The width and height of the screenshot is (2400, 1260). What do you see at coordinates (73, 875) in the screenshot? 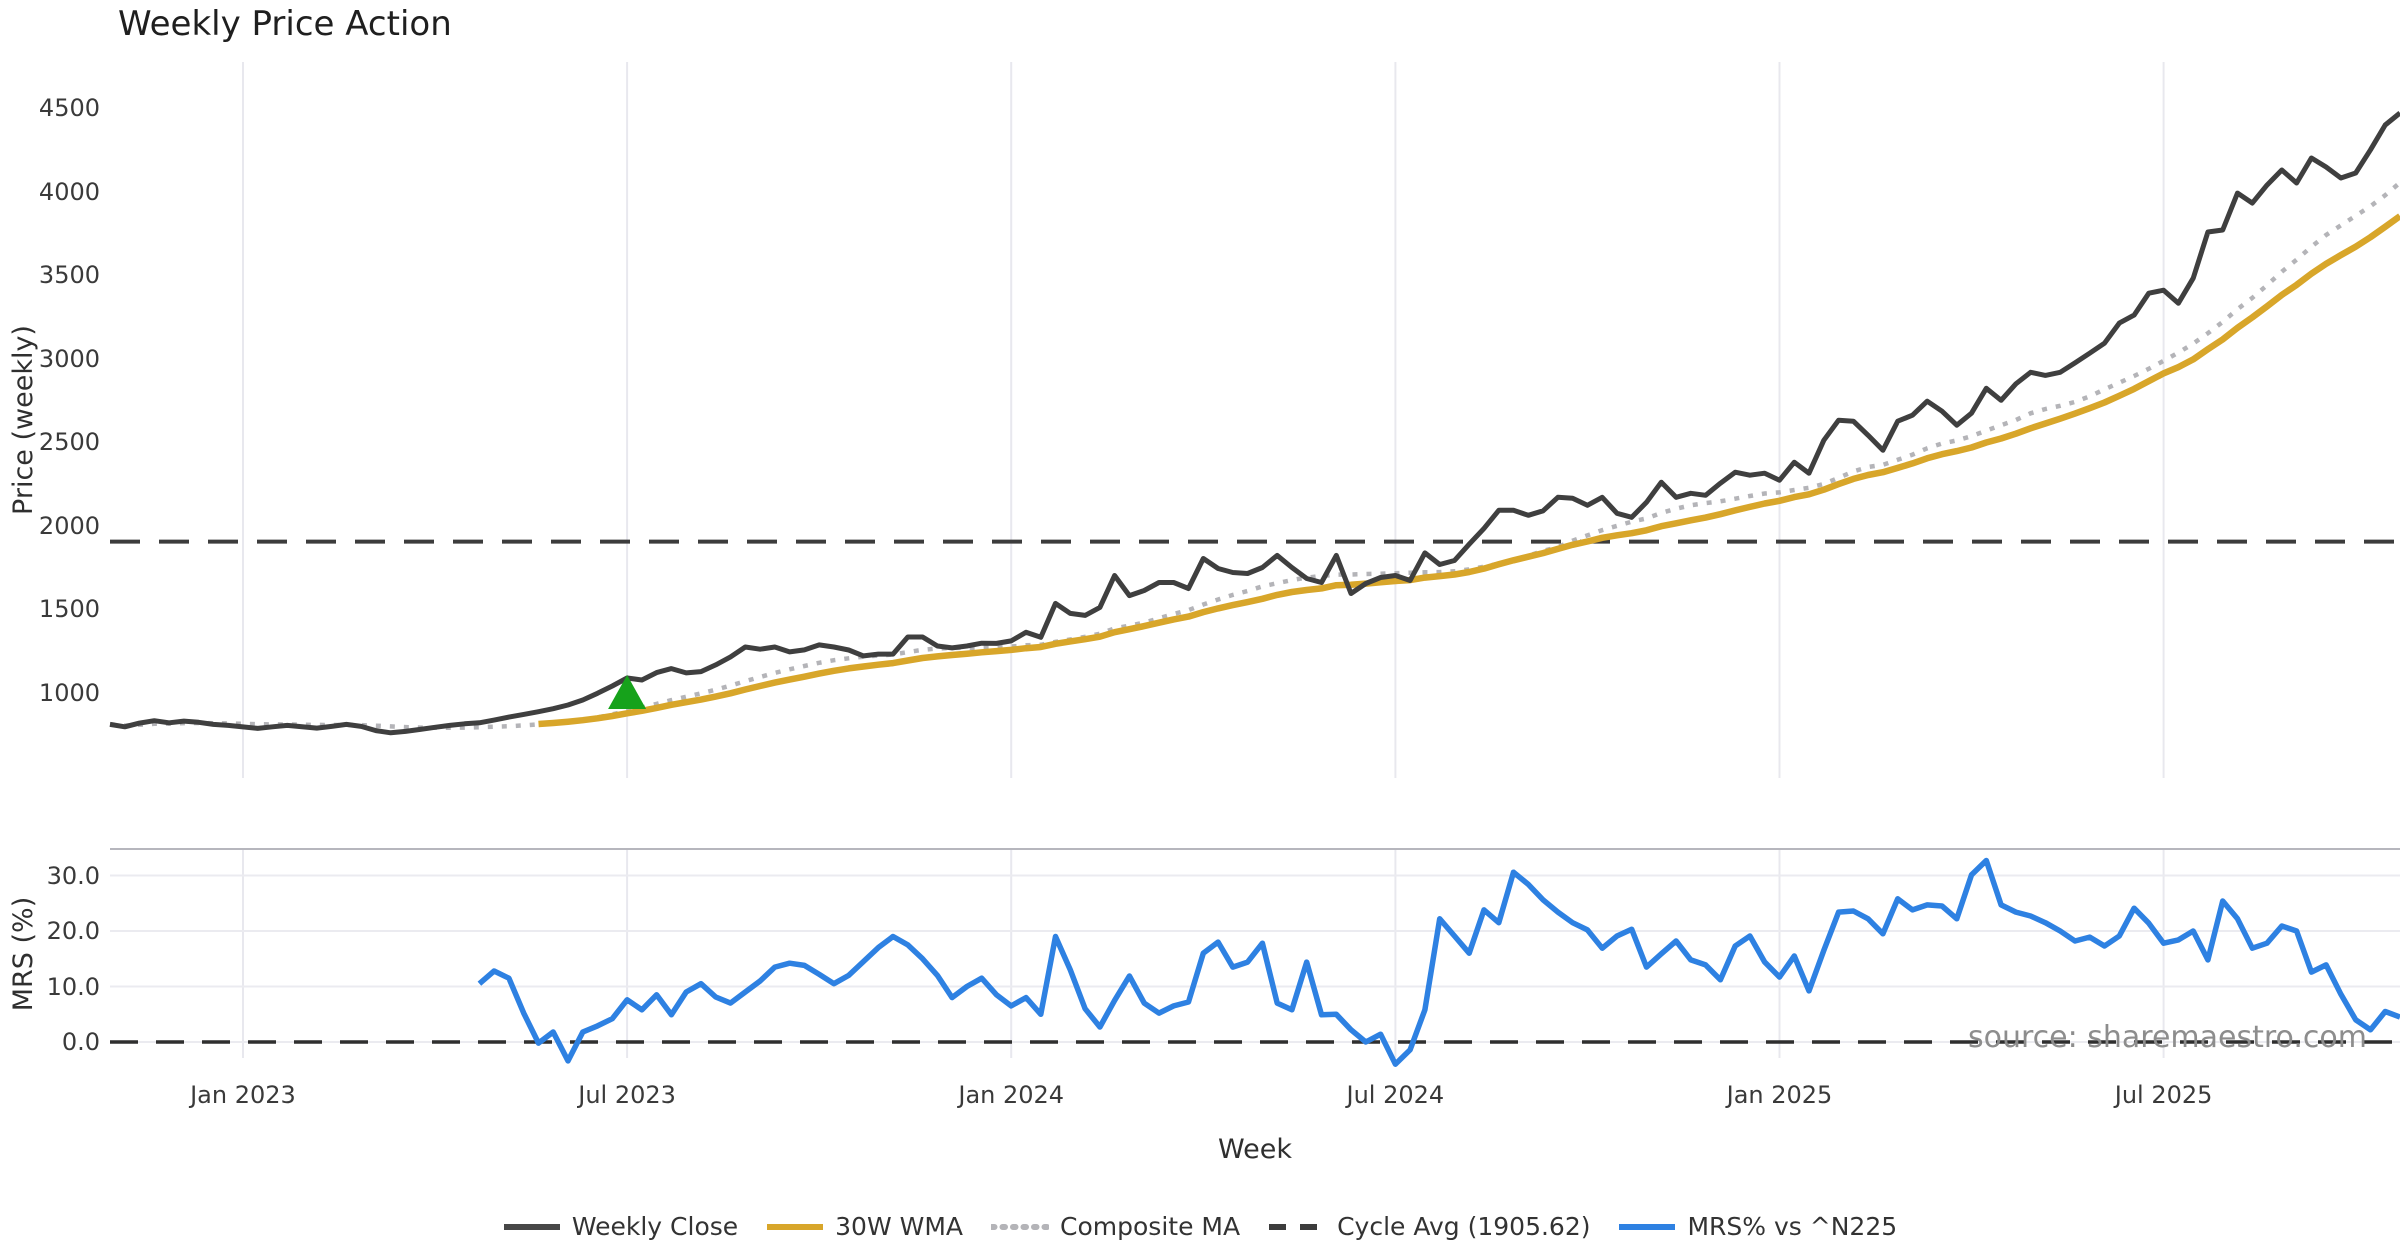
I see `mrs-tick-label: 30.0` at bounding box center [73, 875].